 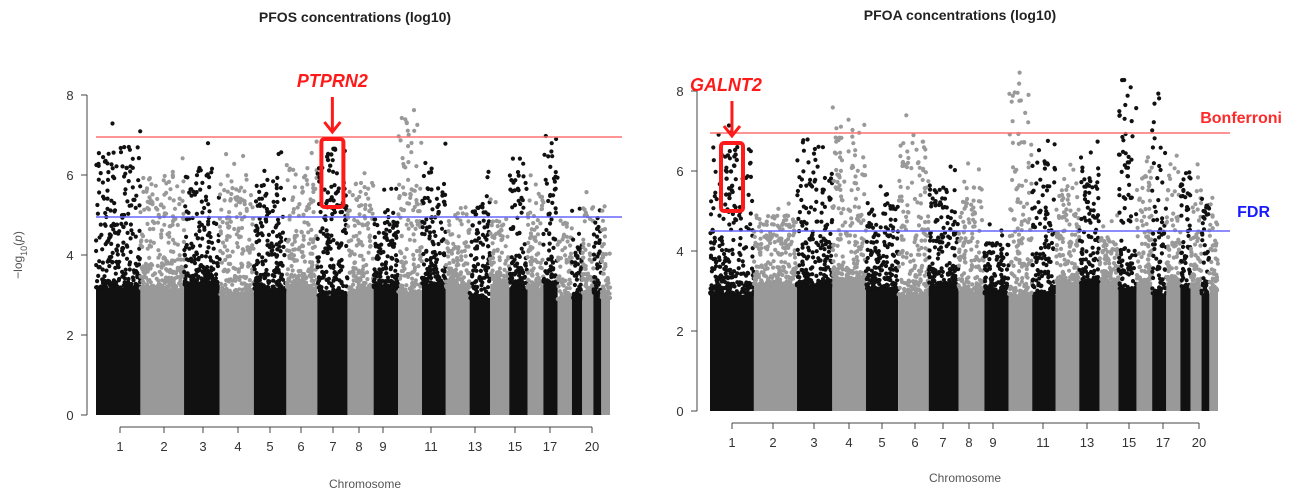 What do you see at coordinates (332, 81) in the screenshot?
I see `pfos-gene-label: PTPRN2` at bounding box center [332, 81].